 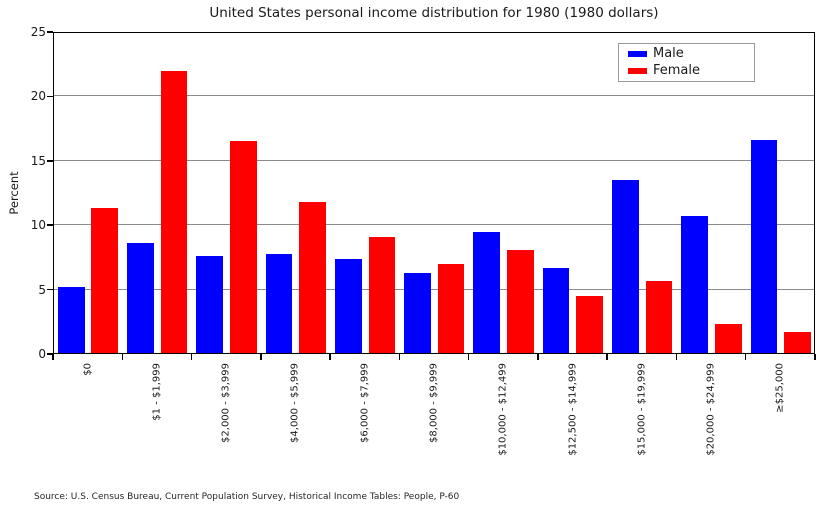 I want to click on legend-item-female: Female, so click(x=691, y=71).